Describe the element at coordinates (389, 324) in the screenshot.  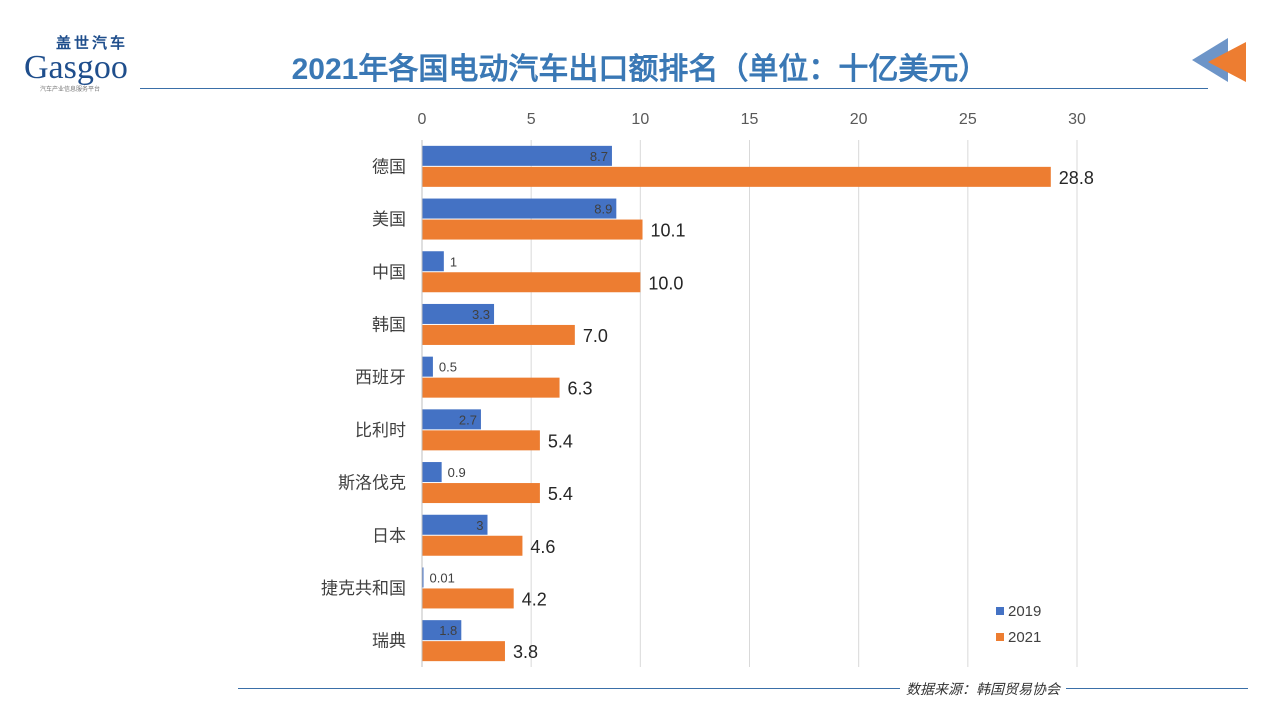
I see `category-label: 韩国` at that location.